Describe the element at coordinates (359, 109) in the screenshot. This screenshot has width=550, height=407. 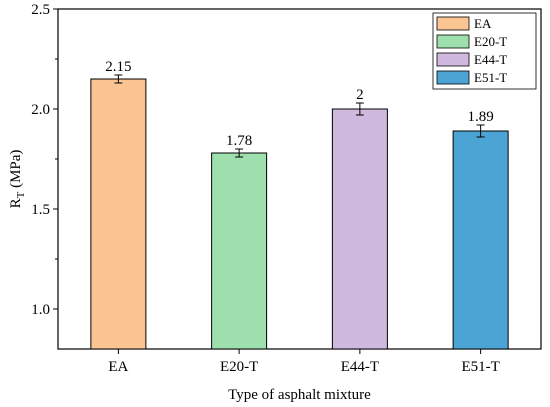
I see `error-bar-e44-t` at that location.